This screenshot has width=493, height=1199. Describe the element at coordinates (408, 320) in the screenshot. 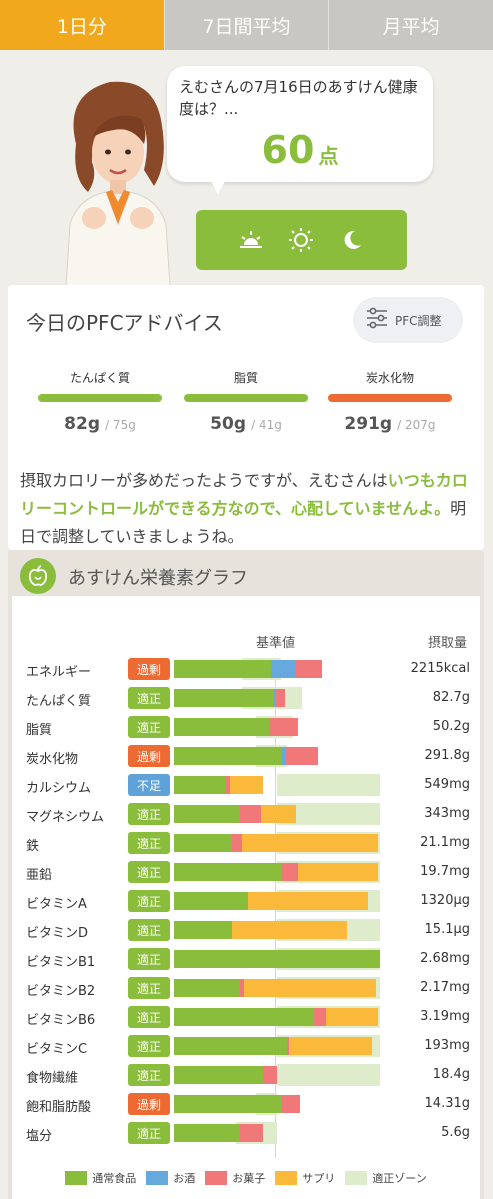

I see `pfc-adjust-button: PFC調整` at that location.